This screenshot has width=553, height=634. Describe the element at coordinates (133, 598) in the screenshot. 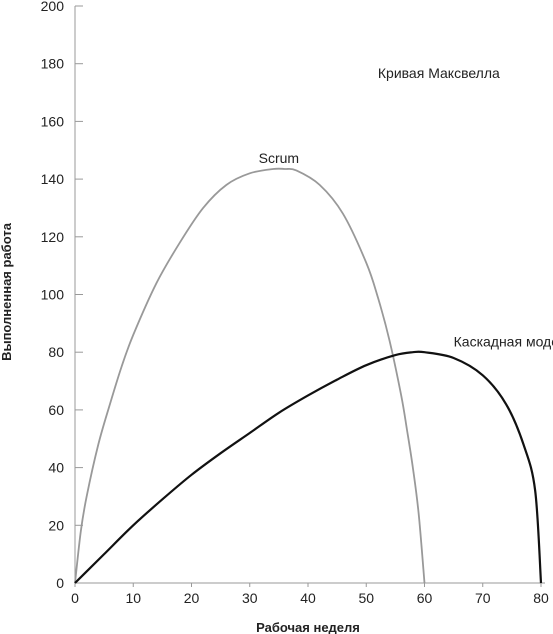

I see `x-tick-label: 10` at that location.